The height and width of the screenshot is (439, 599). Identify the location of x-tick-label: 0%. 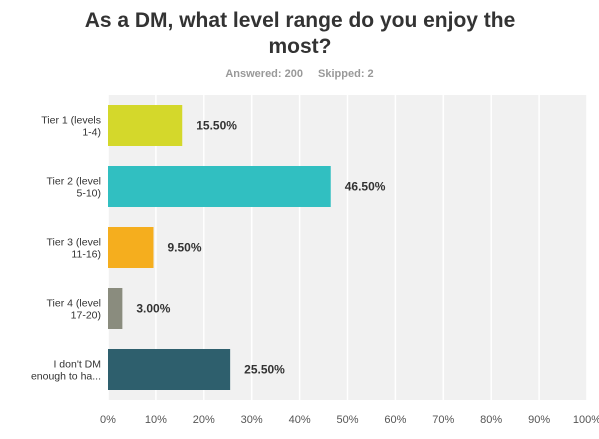
(108, 420).